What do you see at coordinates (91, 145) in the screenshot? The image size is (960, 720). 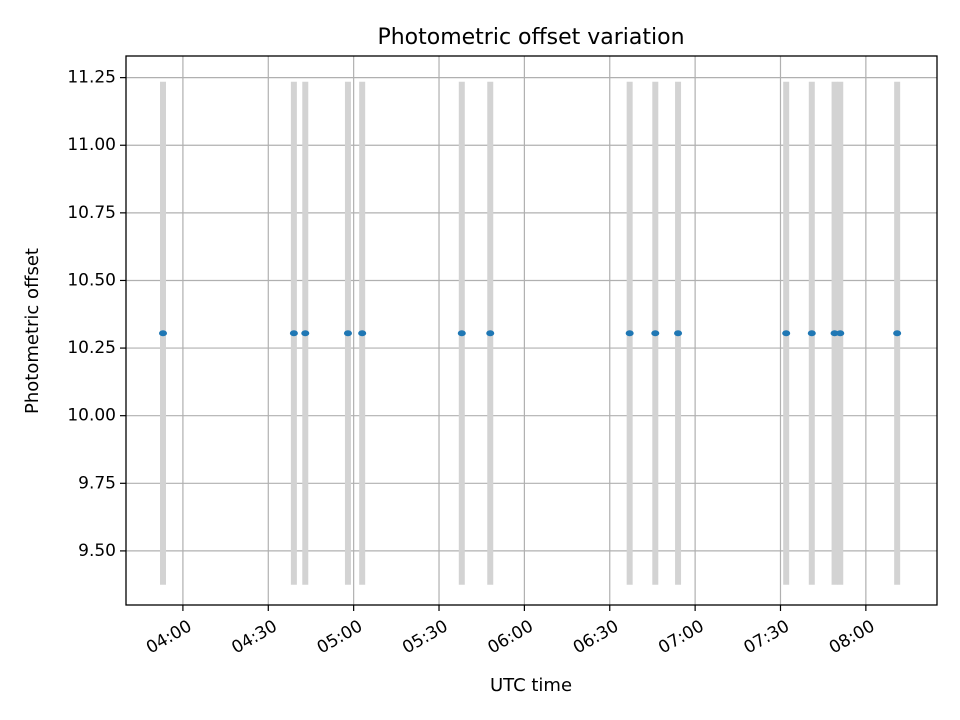 I see `y-tick-label-6: 11.00` at bounding box center [91, 145].